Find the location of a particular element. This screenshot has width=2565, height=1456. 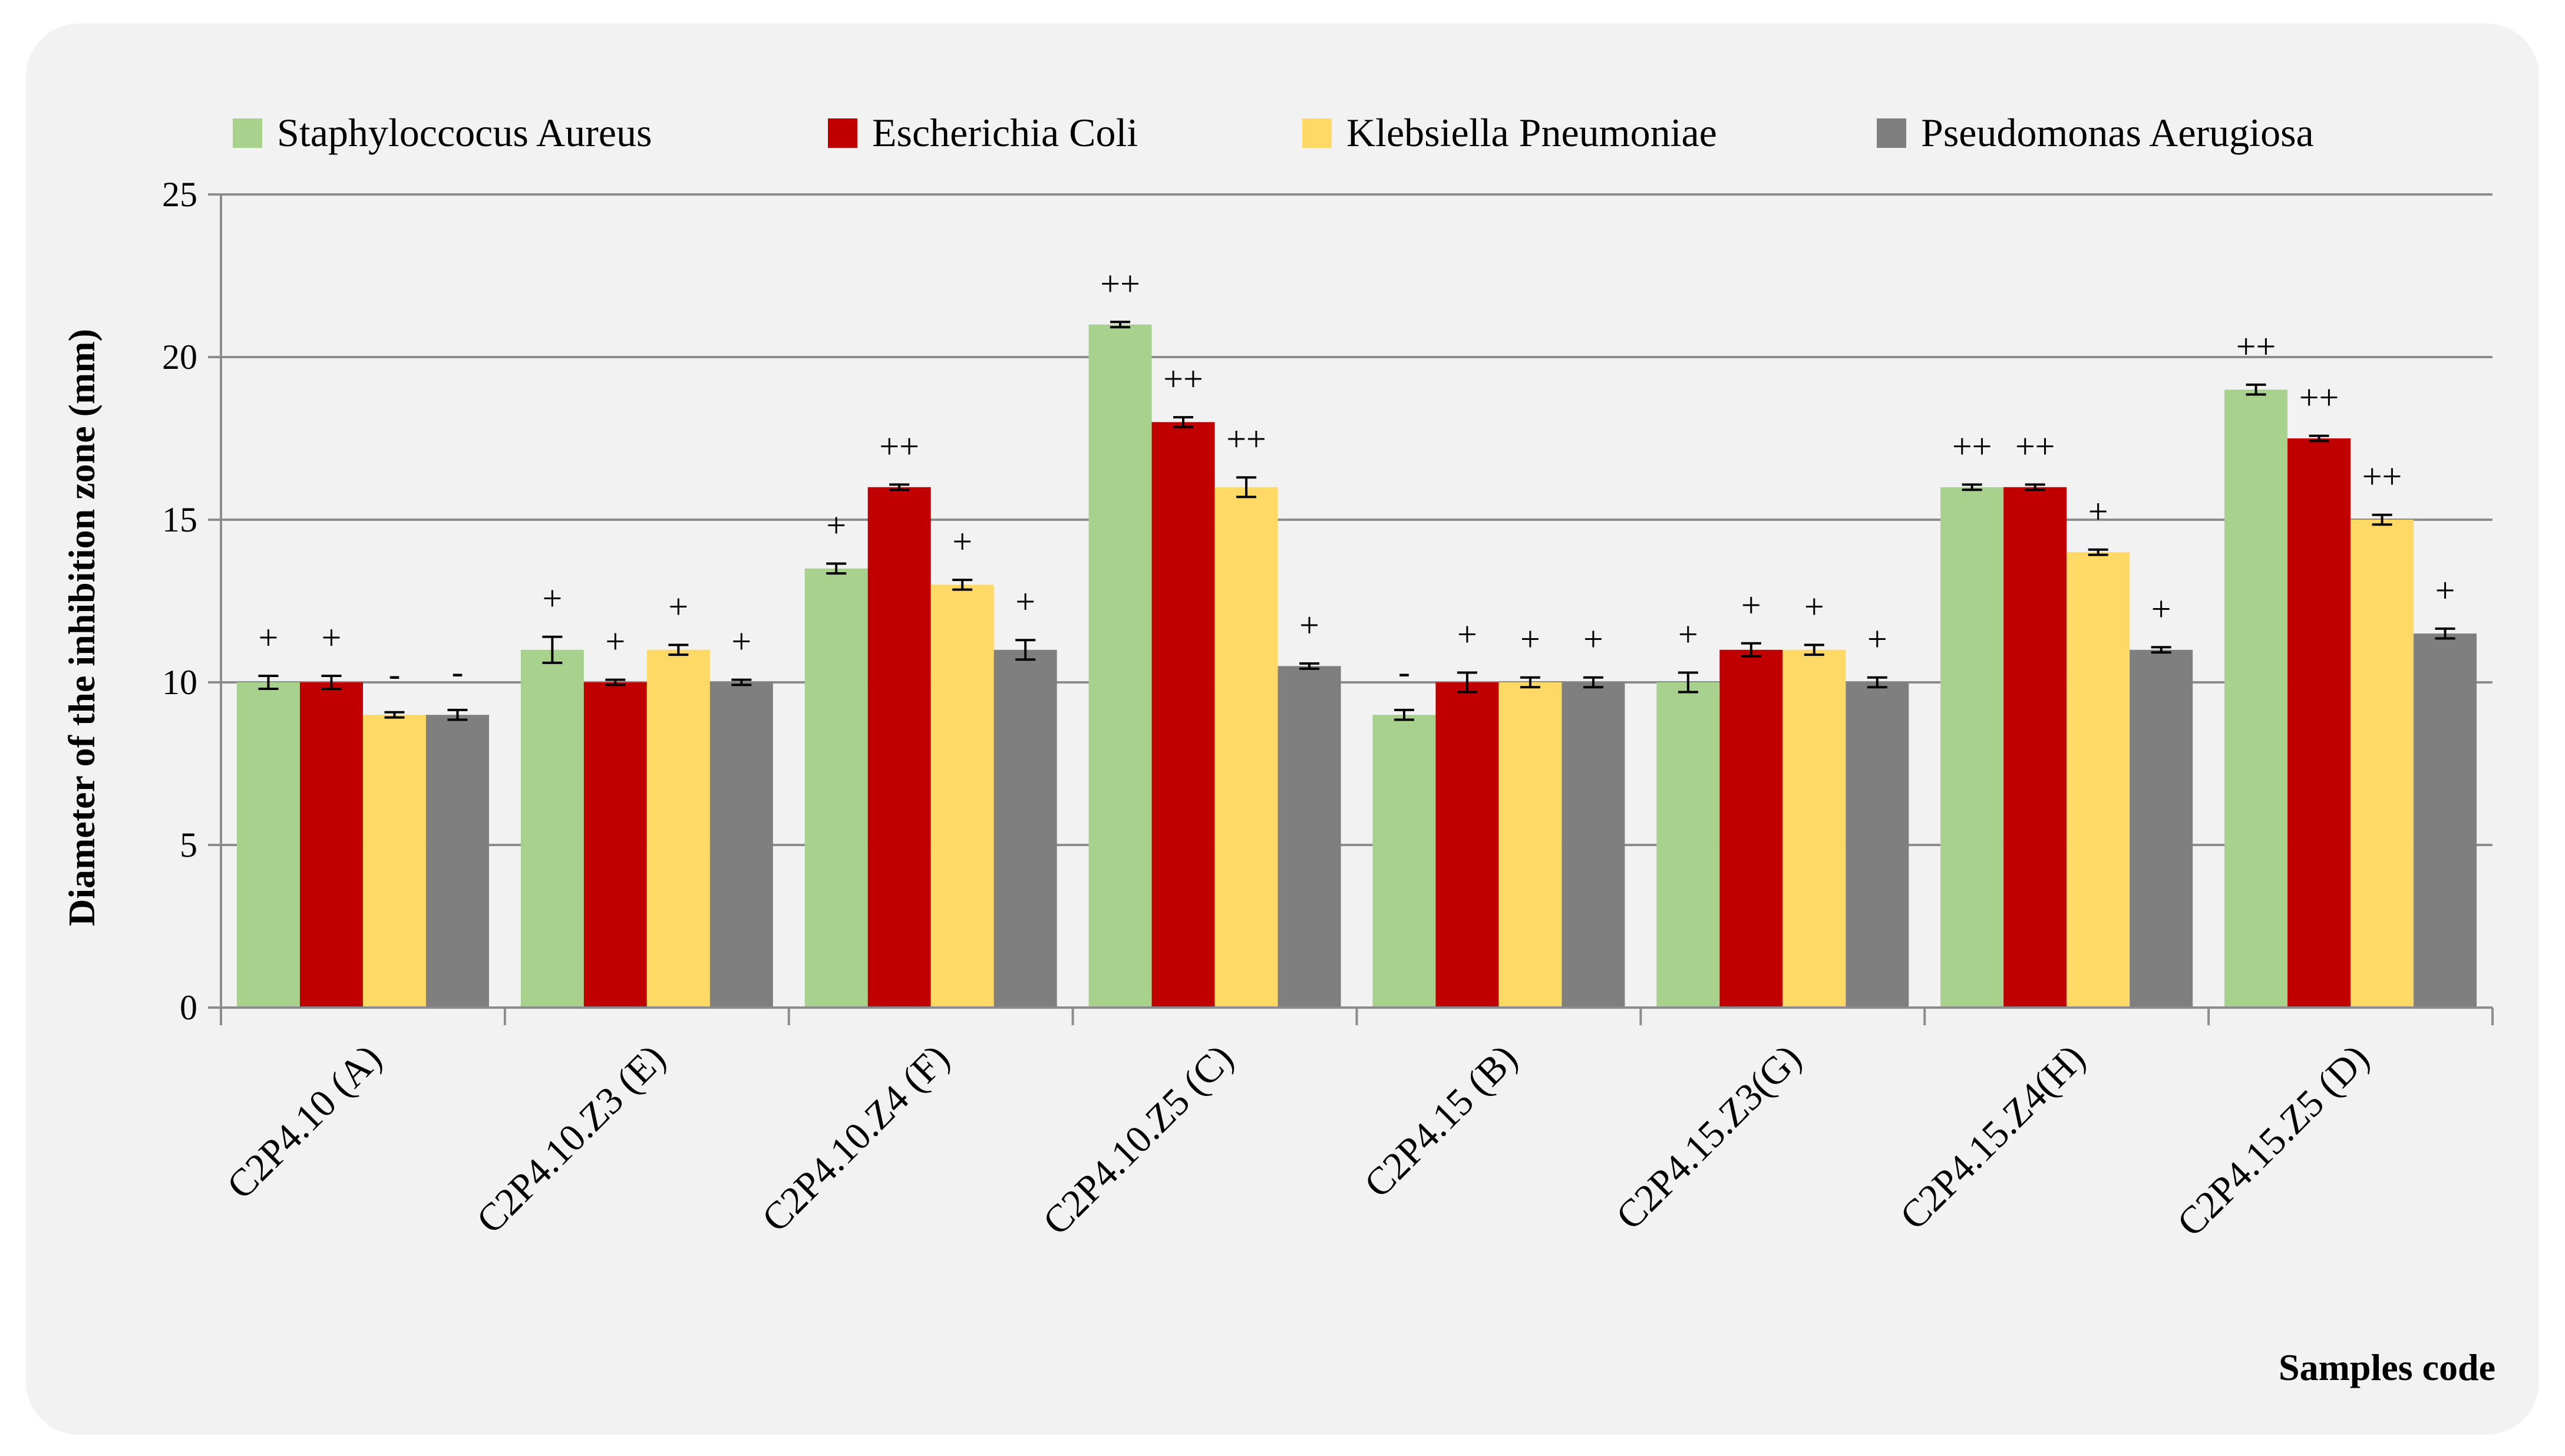

y-tick-label: 10 is located at coordinates (179, 682).